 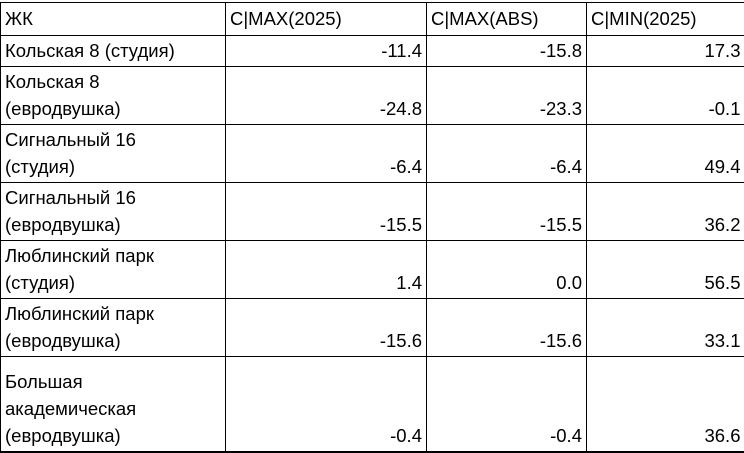 What do you see at coordinates (507, 404) in the screenshot?
I see `cell-c-max-abs: -0.4` at bounding box center [507, 404].